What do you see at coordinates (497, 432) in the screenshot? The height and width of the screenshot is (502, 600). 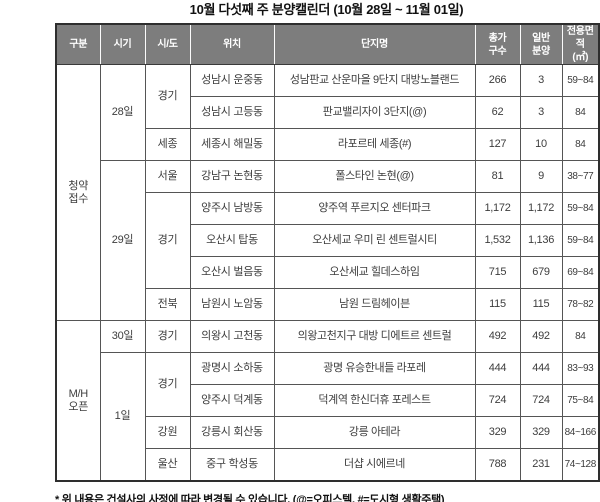 I see `cell-total: 329` at bounding box center [497, 432].